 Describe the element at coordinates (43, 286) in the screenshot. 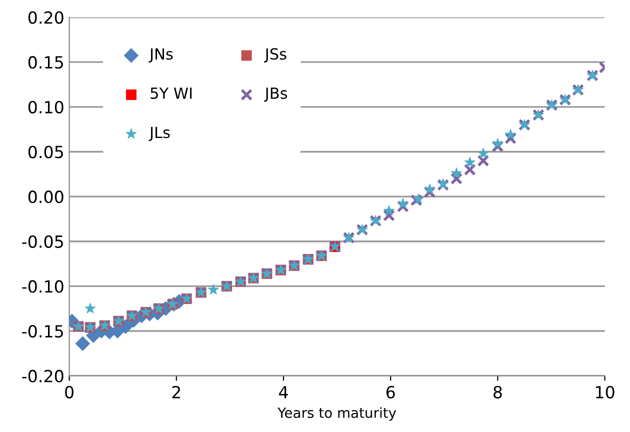

I see `y-tick-label: -0.10` at that location.